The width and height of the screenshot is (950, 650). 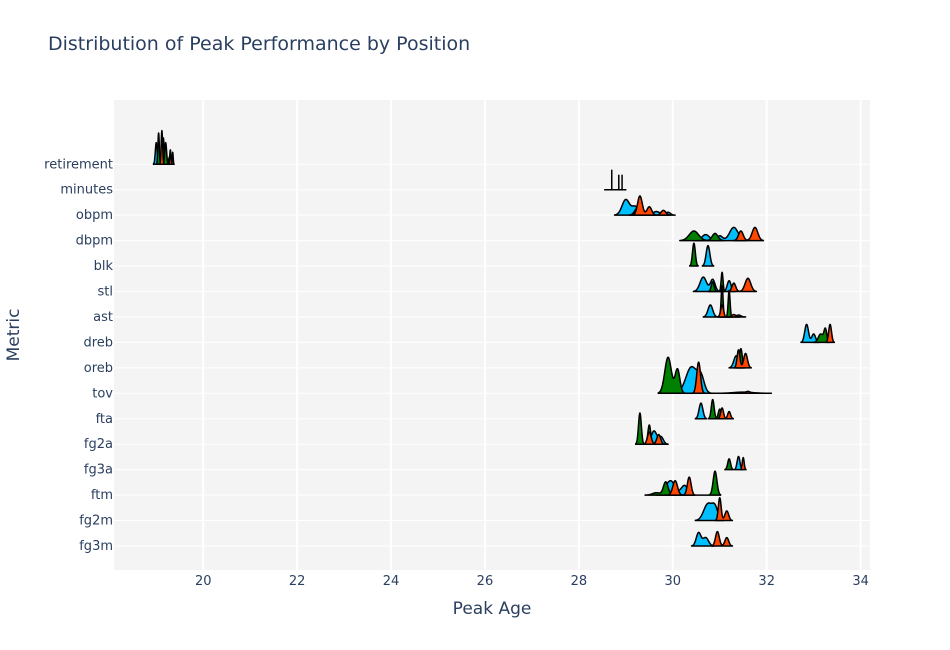 What do you see at coordinates (579, 581) in the screenshot?
I see `x-tick-label: 28` at bounding box center [579, 581].